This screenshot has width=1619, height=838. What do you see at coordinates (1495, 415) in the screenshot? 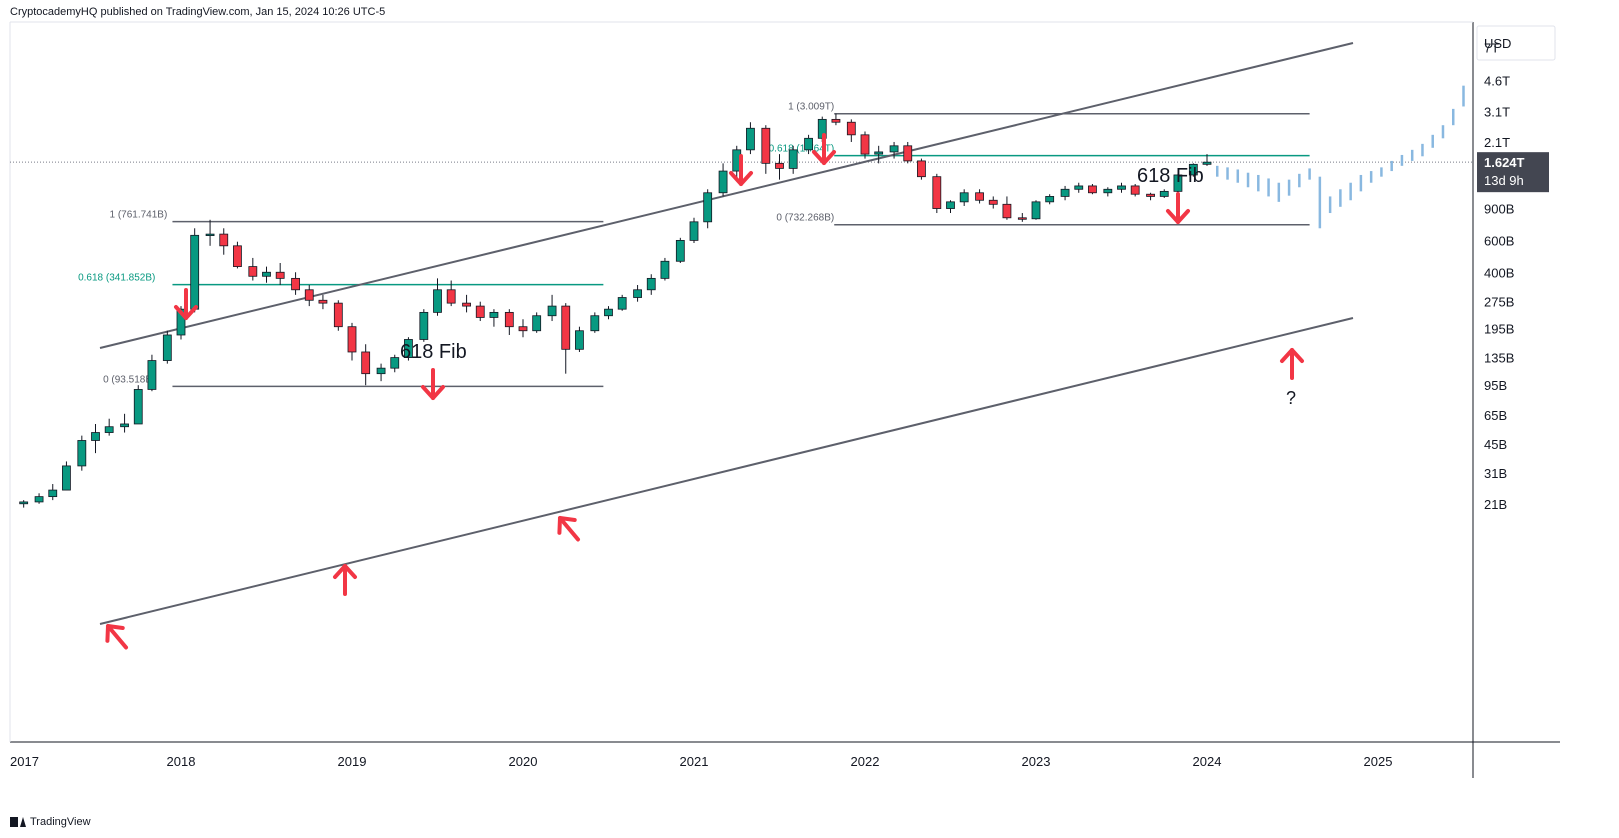
I see `y-tick-label: 65B` at bounding box center [1495, 415].